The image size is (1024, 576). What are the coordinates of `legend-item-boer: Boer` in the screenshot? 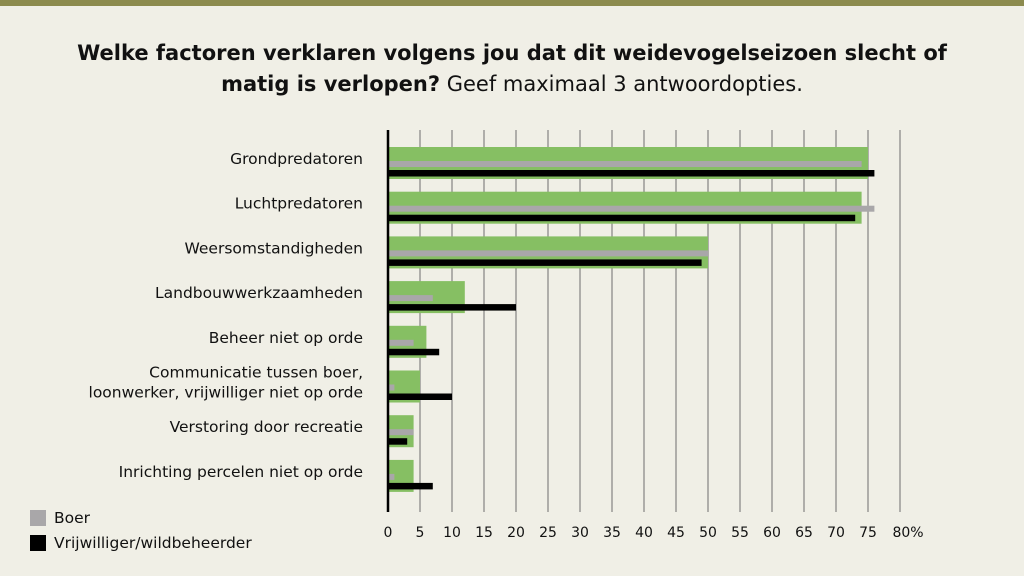 It's located at (60, 518).